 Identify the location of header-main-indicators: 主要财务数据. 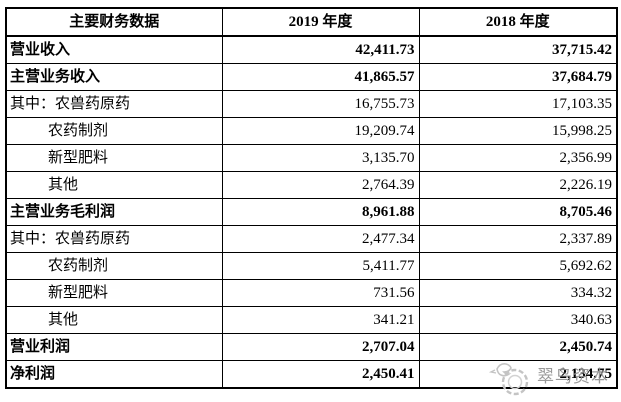
(114, 22).